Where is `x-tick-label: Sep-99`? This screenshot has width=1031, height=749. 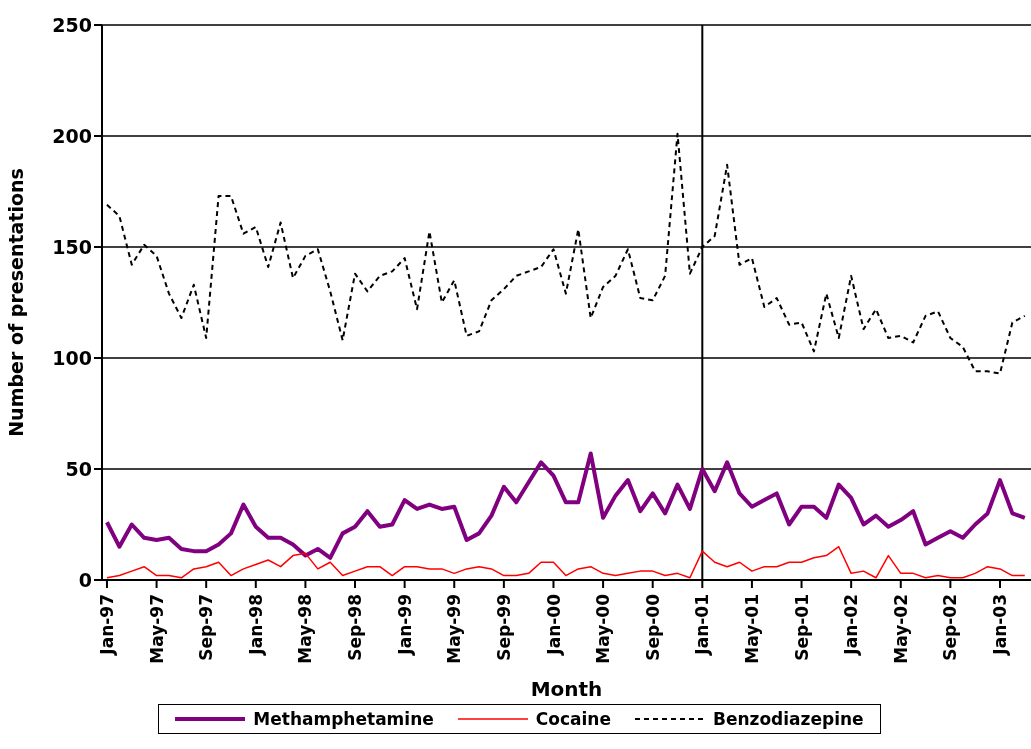 x-tick-label: Sep-99 is located at coordinates (503, 627).